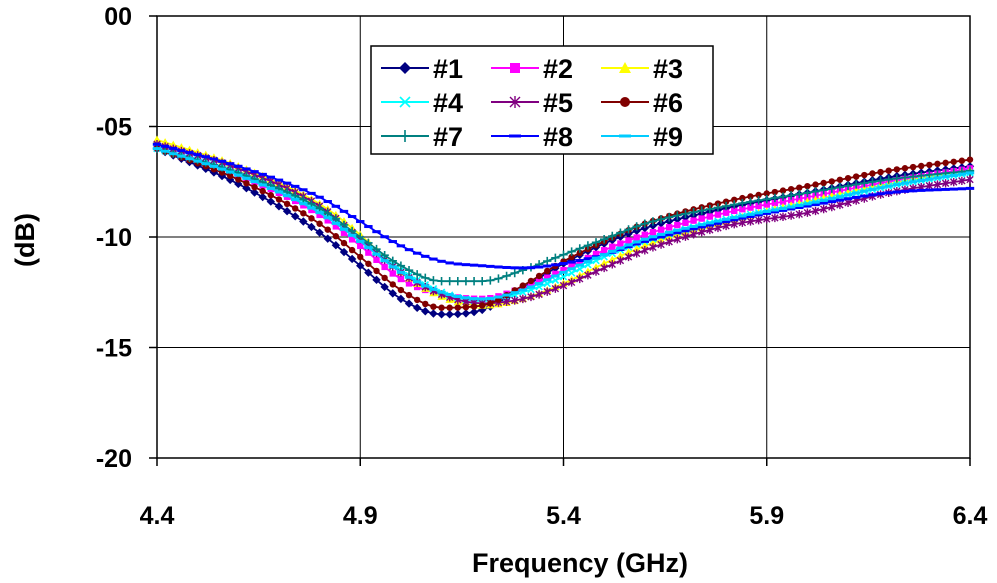  Describe the element at coordinates (405, 136) in the screenshot. I see `legend-marker-icon` at that location.